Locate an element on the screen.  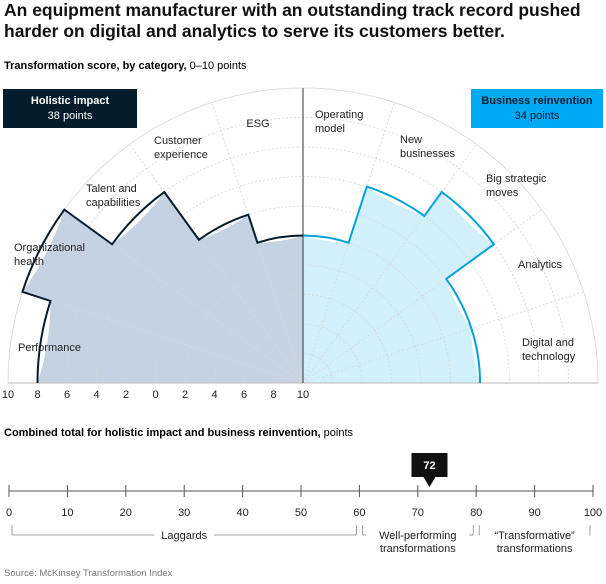
holistic-impact-total: 38 points is located at coordinates (70, 116).